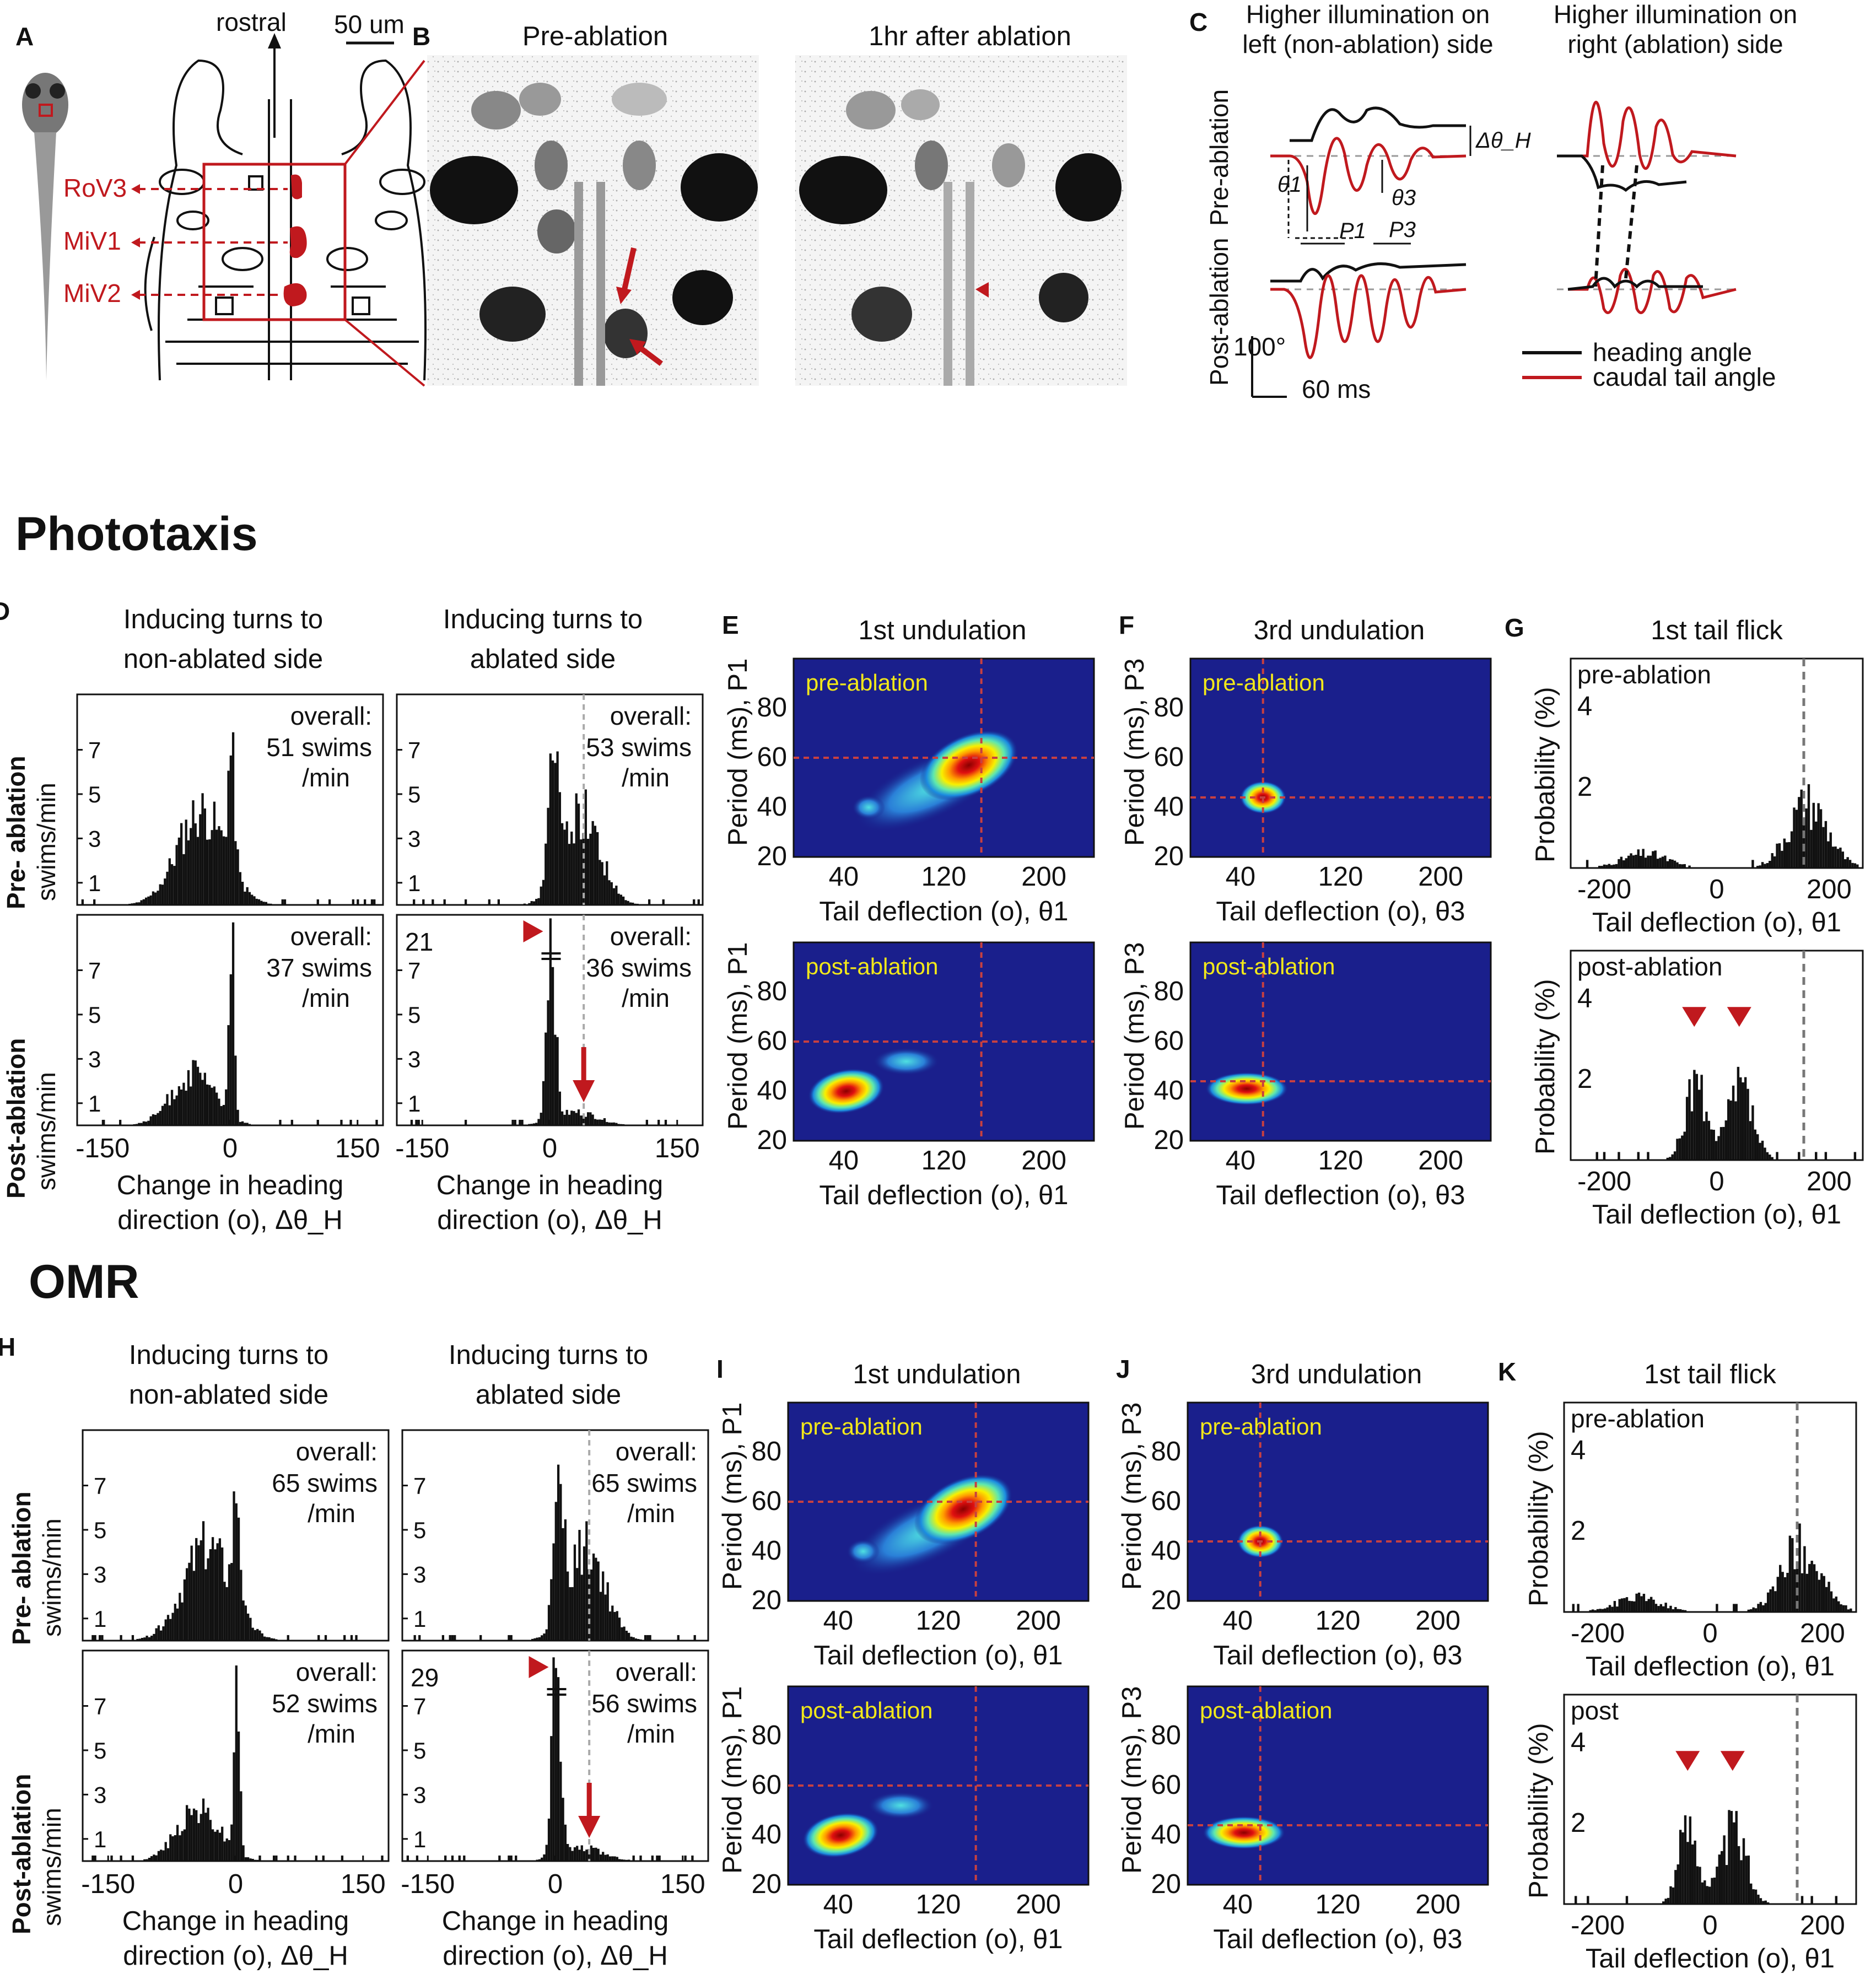  I want to click on micrograph-pre, so click(593, 220).